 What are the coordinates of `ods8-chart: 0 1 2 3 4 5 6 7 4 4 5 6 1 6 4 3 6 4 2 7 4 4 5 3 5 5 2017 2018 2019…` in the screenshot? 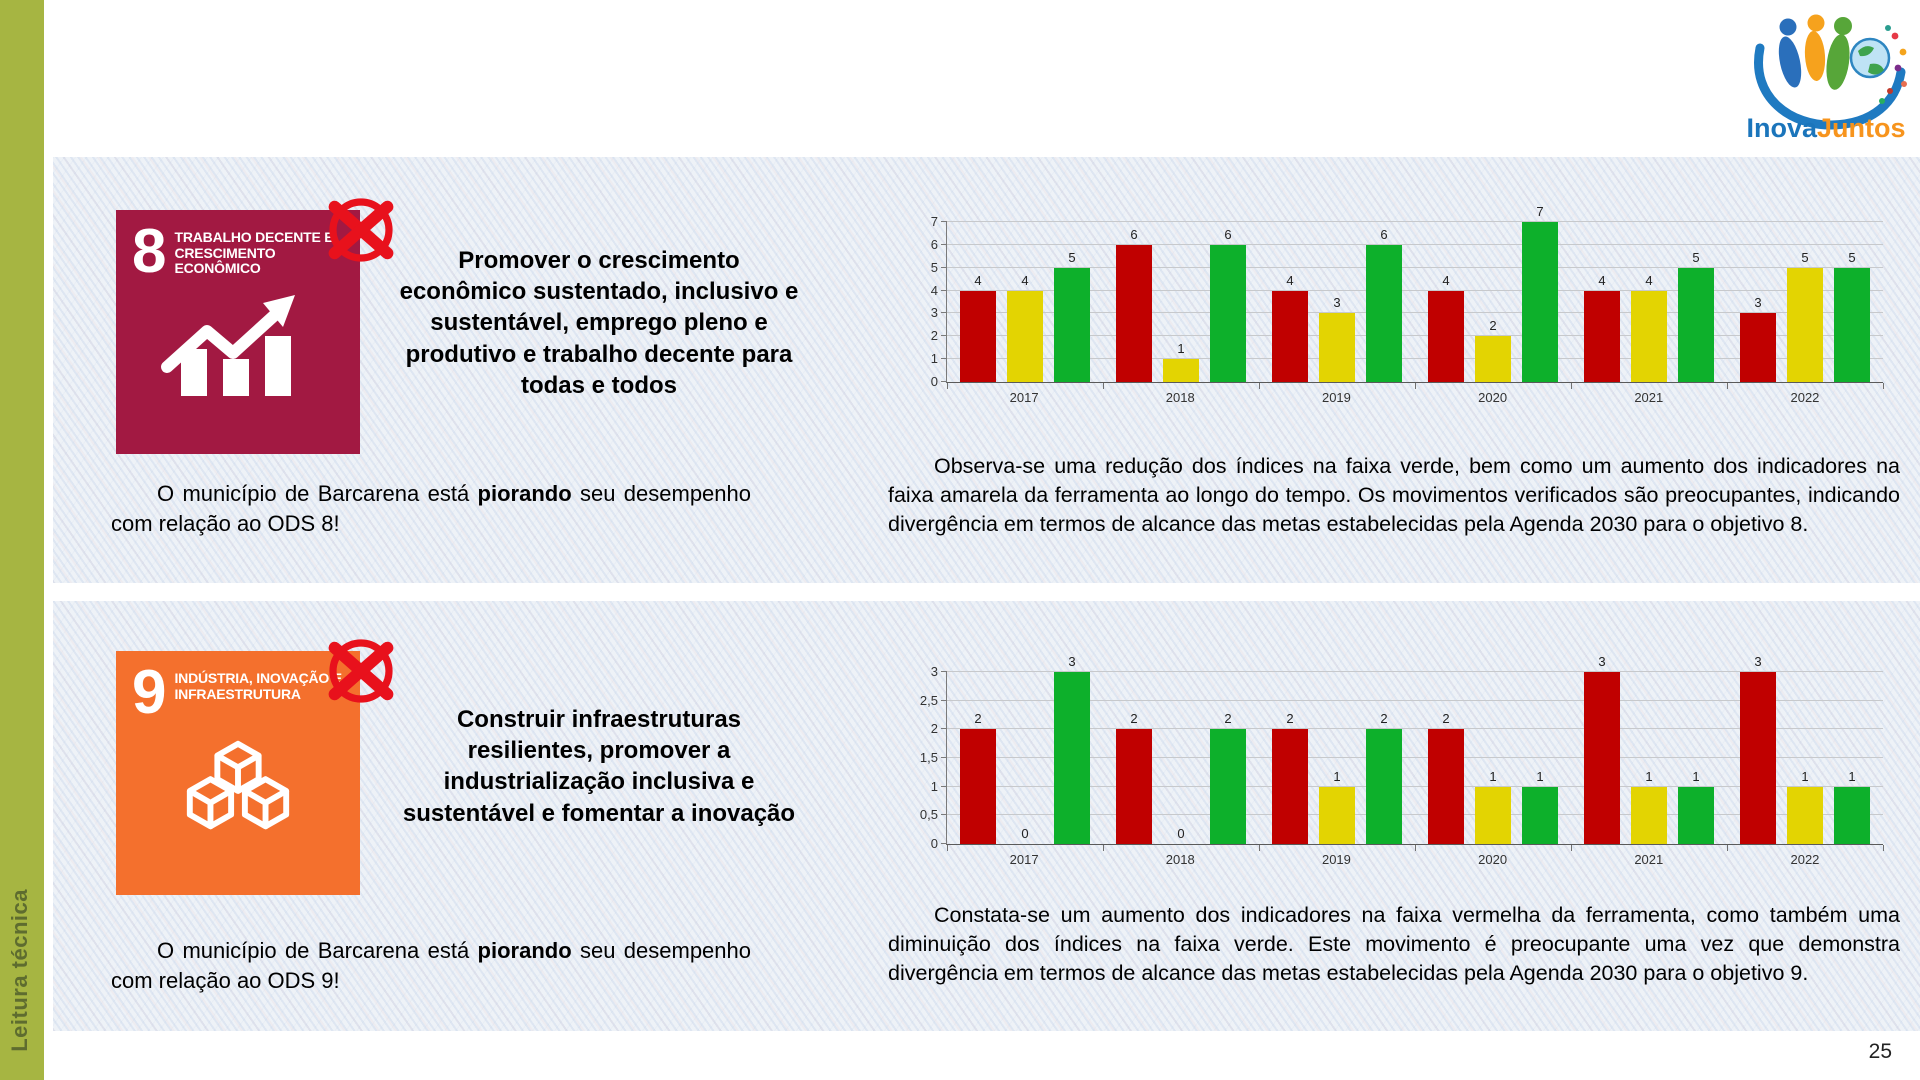 It's located at (1396, 304).